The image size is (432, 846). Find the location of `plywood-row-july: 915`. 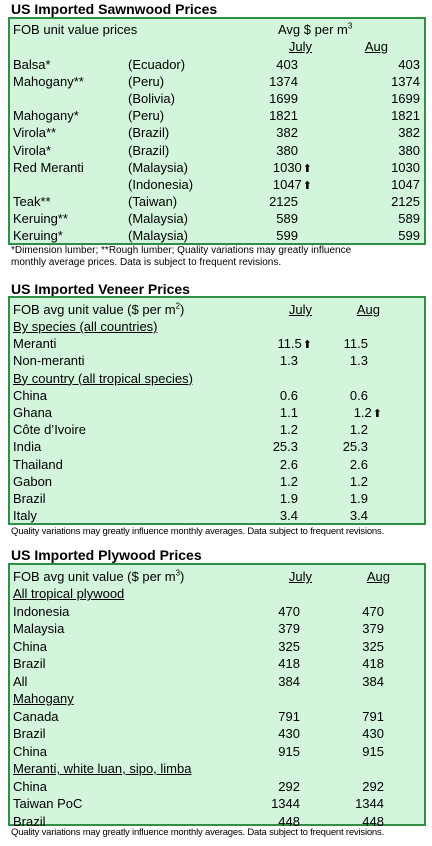

plywood-row-july: 915 is located at coordinates (289, 751).